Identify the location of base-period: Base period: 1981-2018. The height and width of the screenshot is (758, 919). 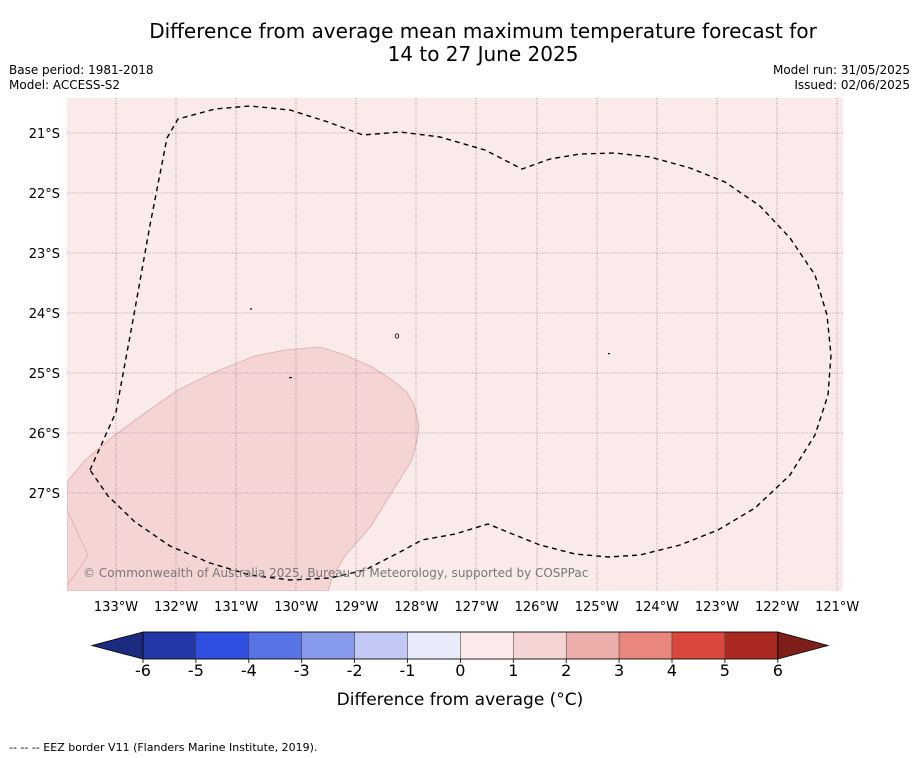
(81, 70).